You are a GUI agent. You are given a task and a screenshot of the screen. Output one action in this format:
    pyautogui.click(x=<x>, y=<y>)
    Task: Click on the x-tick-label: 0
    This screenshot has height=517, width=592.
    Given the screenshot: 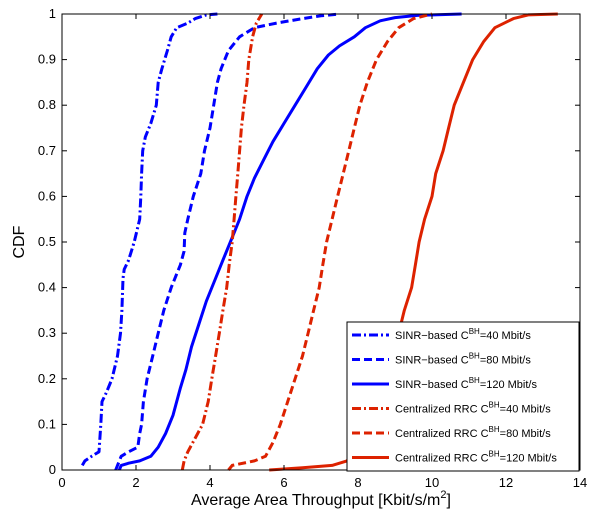 What is the action you would take?
    pyautogui.click(x=61, y=482)
    